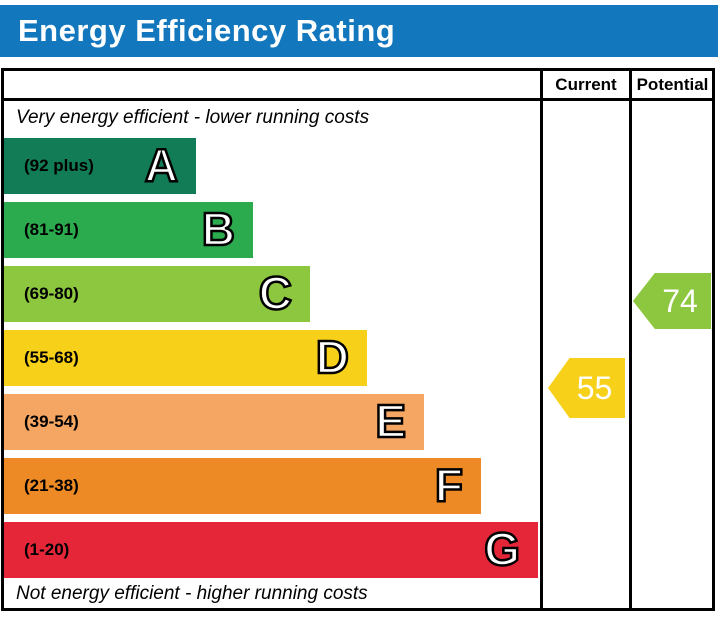 The image size is (718, 619). What do you see at coordinates (162, 165) in the screenshot?
I see `band-letter: A` at bounding box center [162, 165].